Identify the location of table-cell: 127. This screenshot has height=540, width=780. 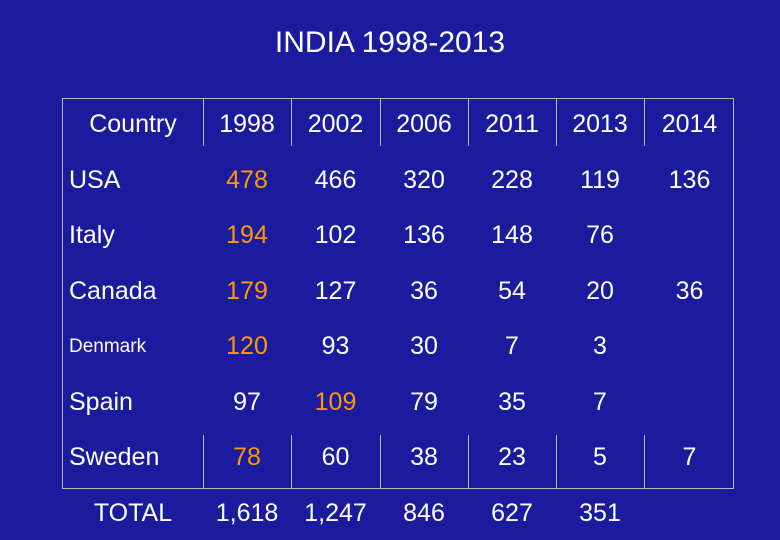
(335, 290).